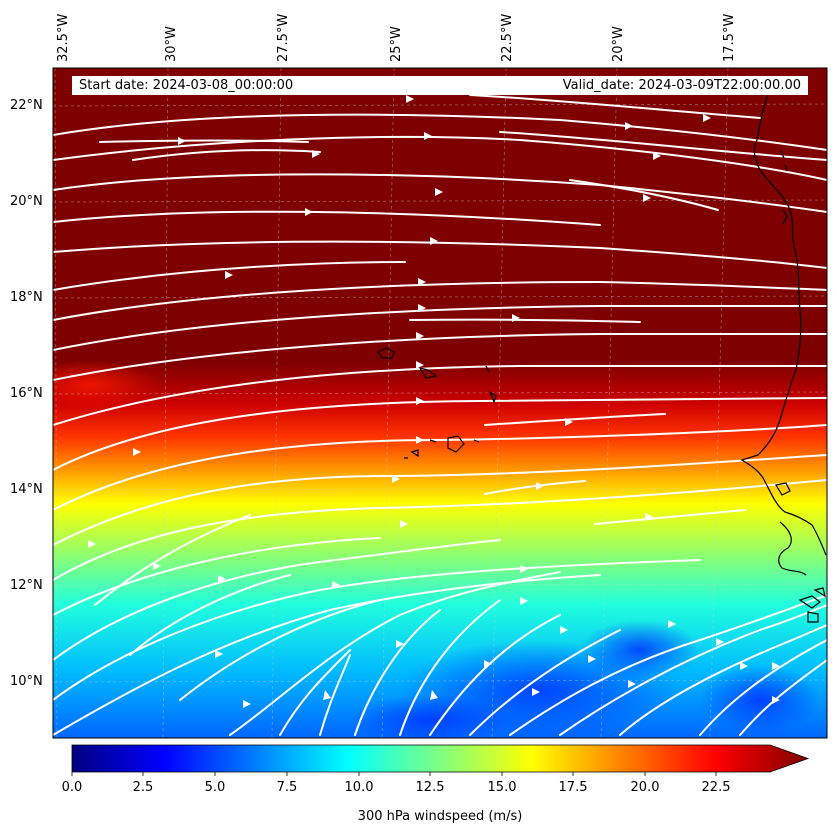 This screenshot has width=837, height=836. Describe the element at coordinates (26, 105) in the screenshot. I see `lat-label: 22°N` at that location.